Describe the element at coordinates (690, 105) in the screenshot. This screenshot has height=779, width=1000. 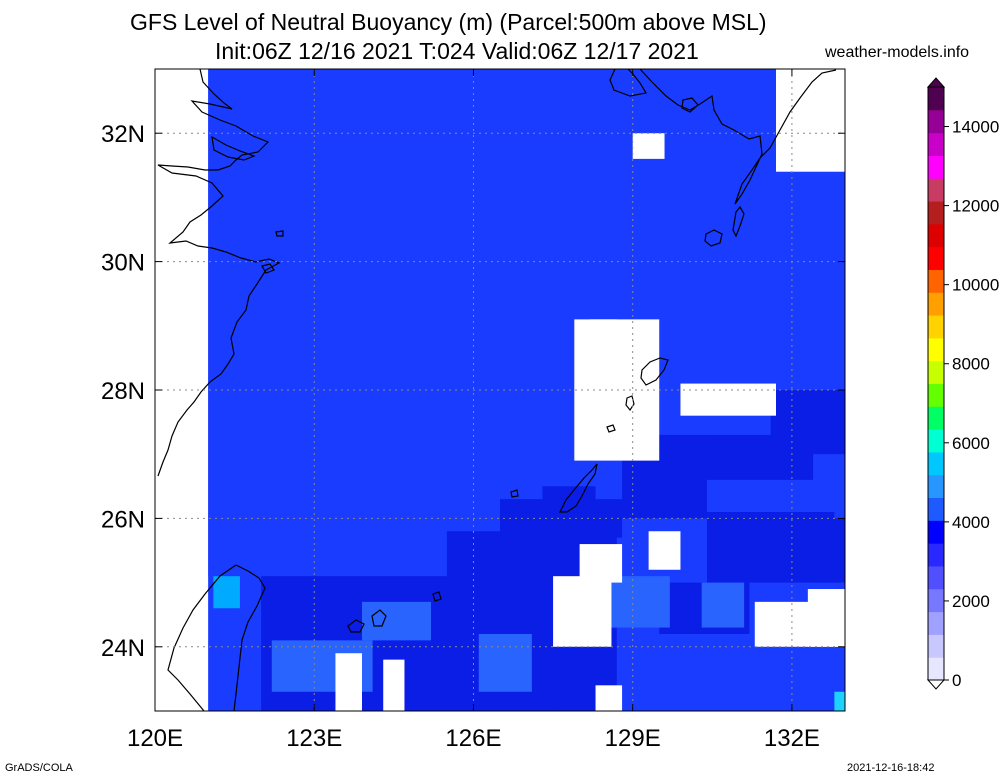
I see `jeju-island` at that location.